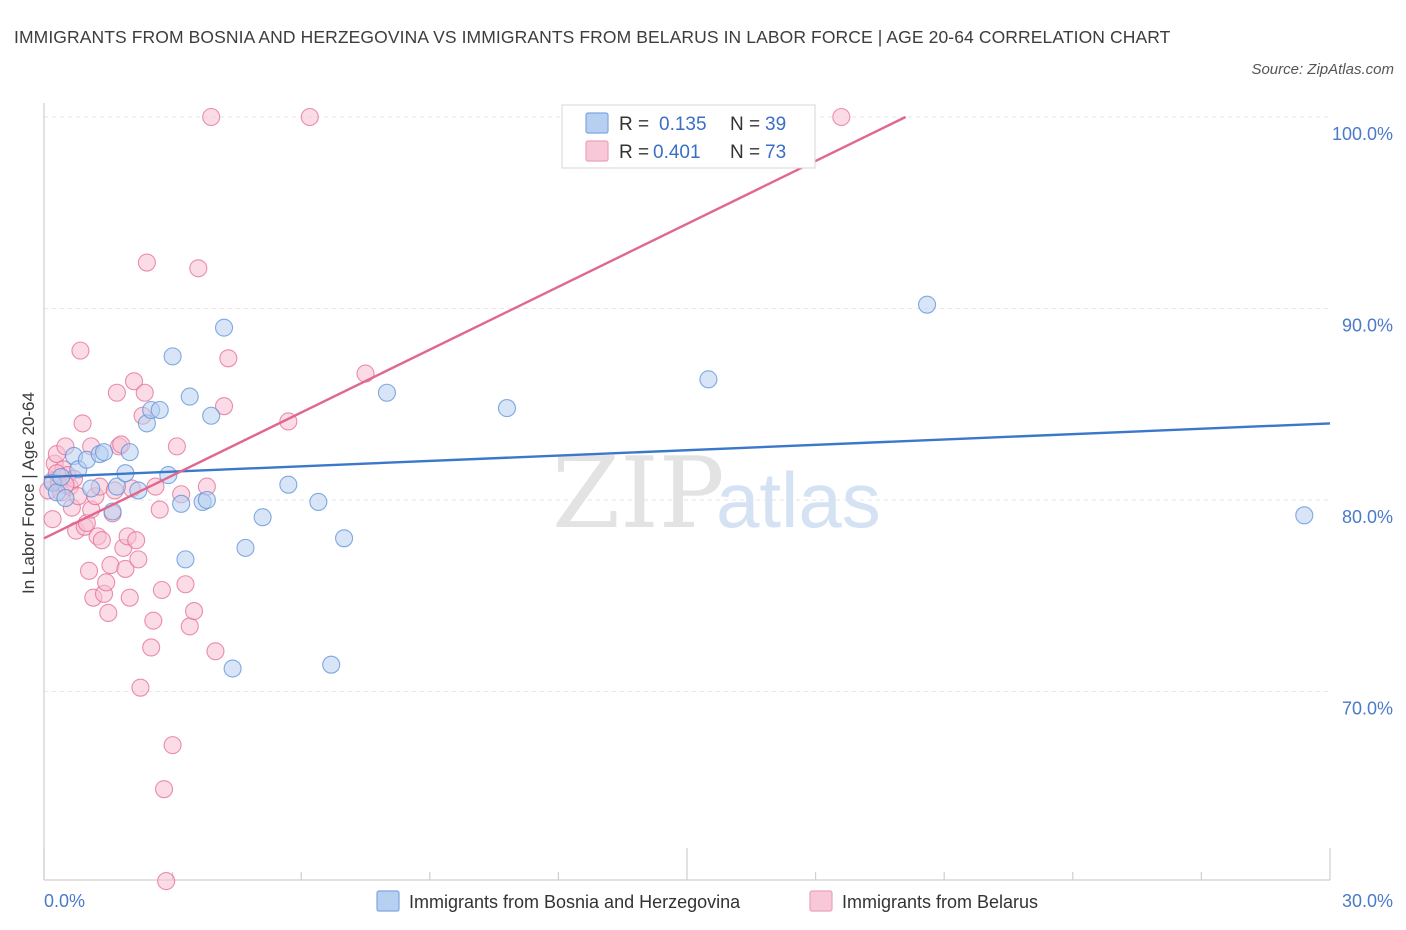 The height and width of the screenshot is (930, 1406). I want to click on y-tick-labels: 70.0% 80.0% 90.0% 100.0%, so click(1362, 421).